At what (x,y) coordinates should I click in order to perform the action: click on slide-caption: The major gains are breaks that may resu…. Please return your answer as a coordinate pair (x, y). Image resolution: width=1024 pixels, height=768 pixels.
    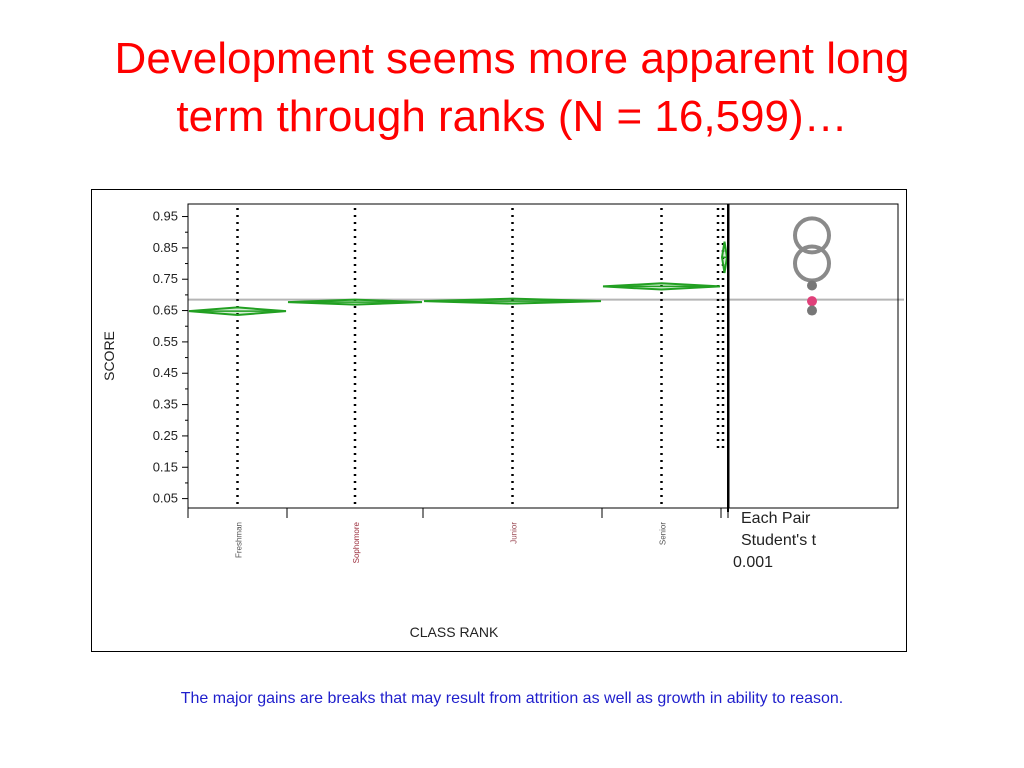
    Looking at the image, I should click on (512, 698).